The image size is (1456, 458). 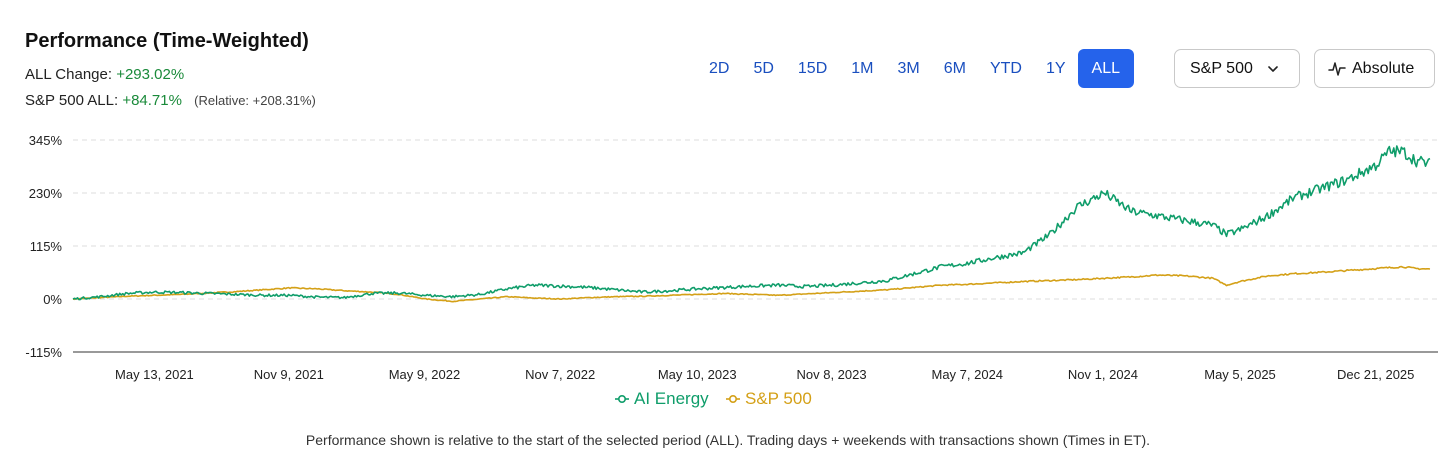 I want to click on x-tick-label: May 10, 2023, so click(x=697, y=374).